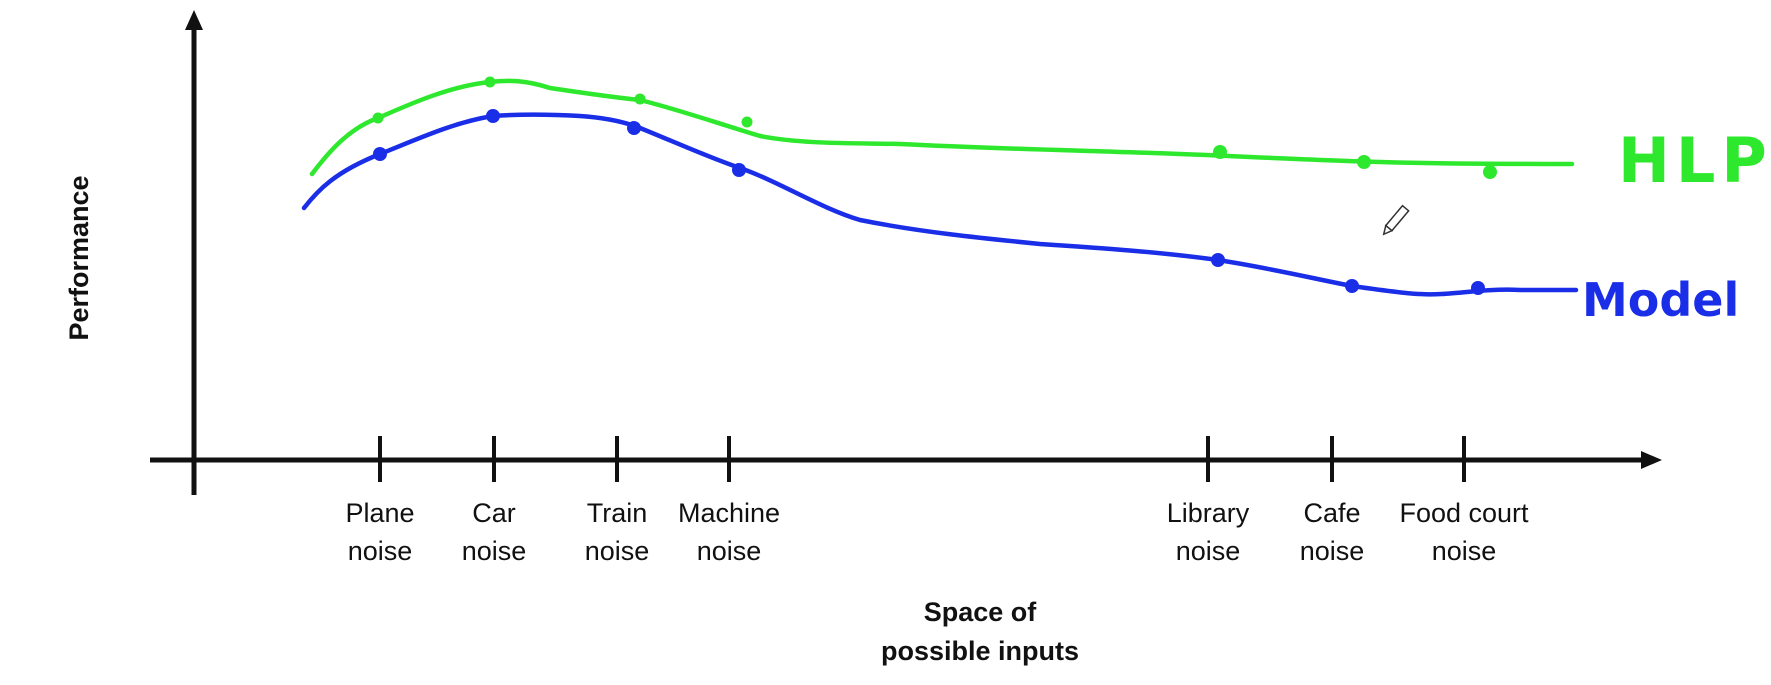  Describe the element at coordinates (1208, 513) in the screenshot. I see `x-tick-label: Library` at that location.